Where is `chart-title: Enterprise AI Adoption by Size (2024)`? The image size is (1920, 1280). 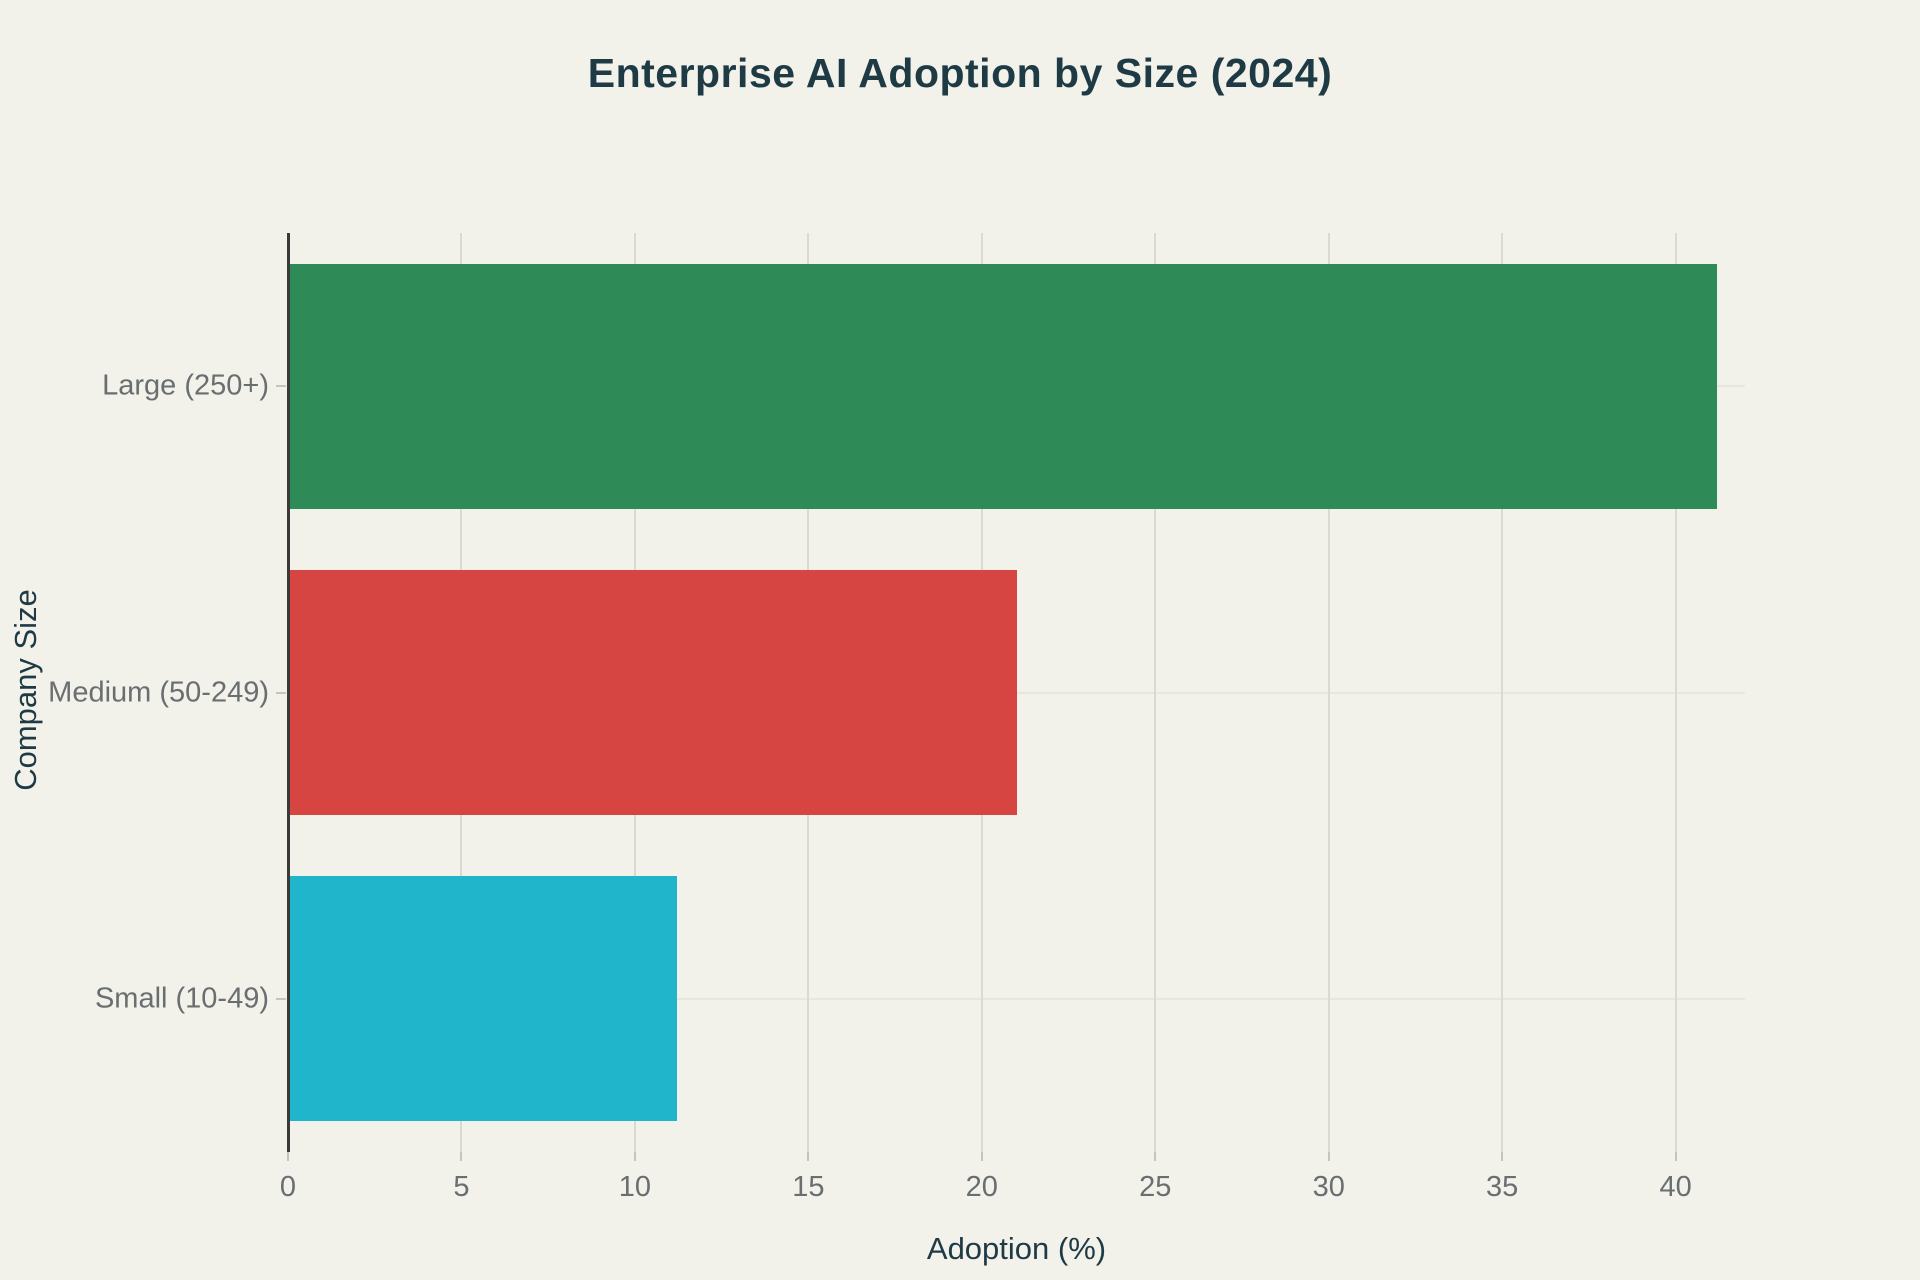 chart-title: Enterprise AI Adoption by Size (2024) is located at coordinates (960, 73).